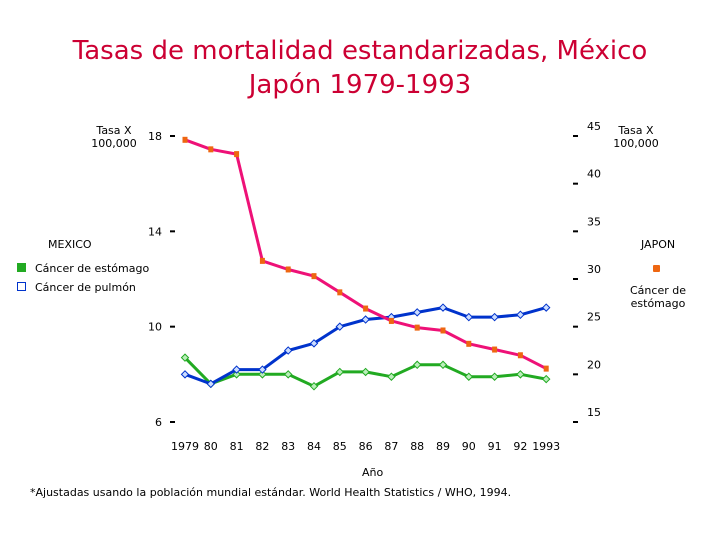 The image size is (720, 540). Describe the element at coordinates (391, 446) in the screenshot. I see `x-tick-label: 87` at that location.